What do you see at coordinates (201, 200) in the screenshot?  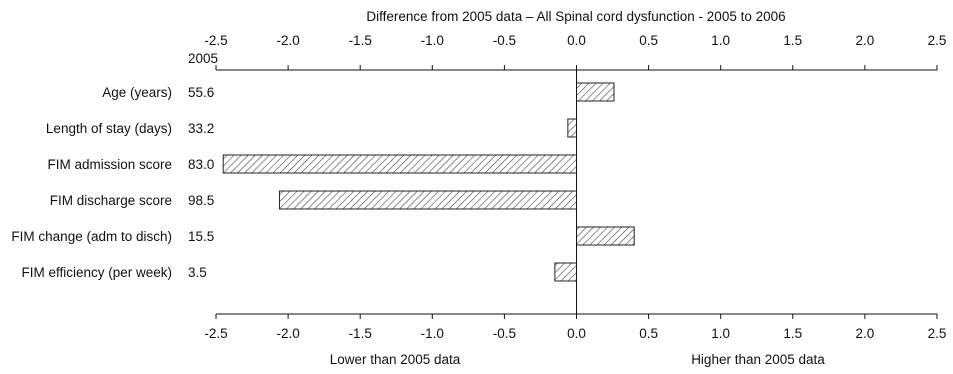 I see `baseline-value: 98.5` at bounding box center [201, 200].